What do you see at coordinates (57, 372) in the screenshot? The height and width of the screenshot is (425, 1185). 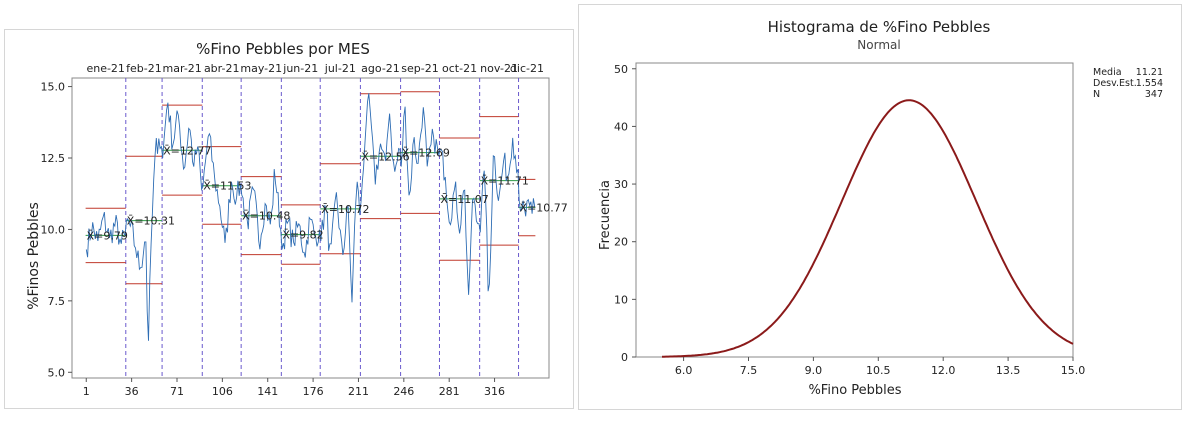 I see `y-tick-label: 5.0` at bounding box center [57, 372].